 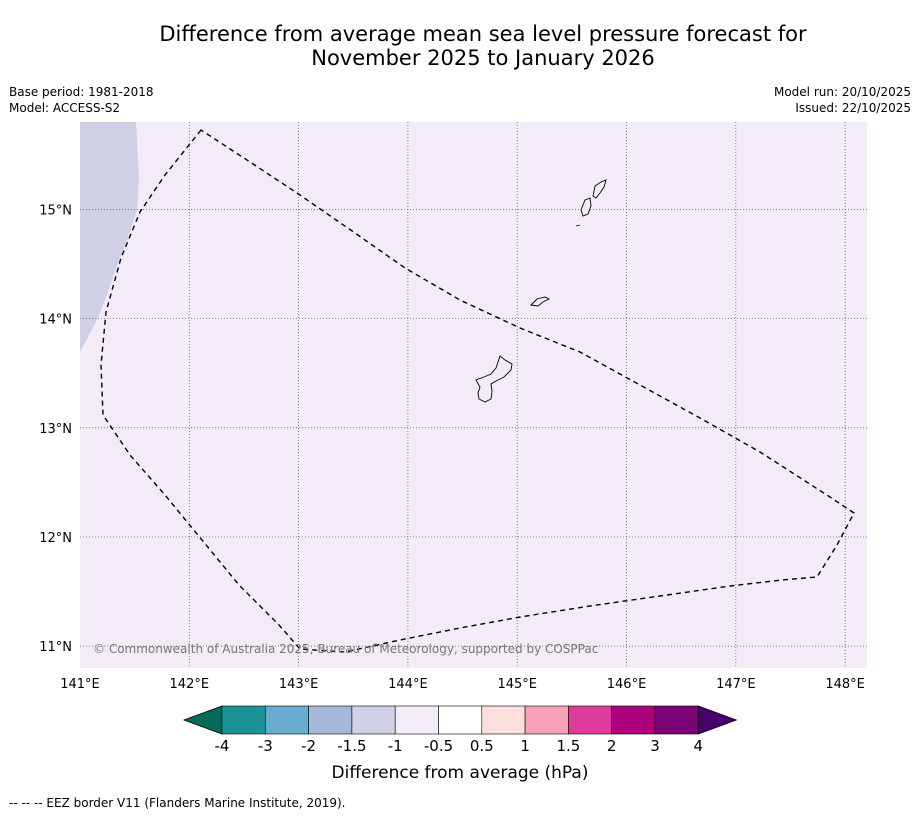 I want to click on colorbar-tick-label: -1, so click(x=395, y=746).